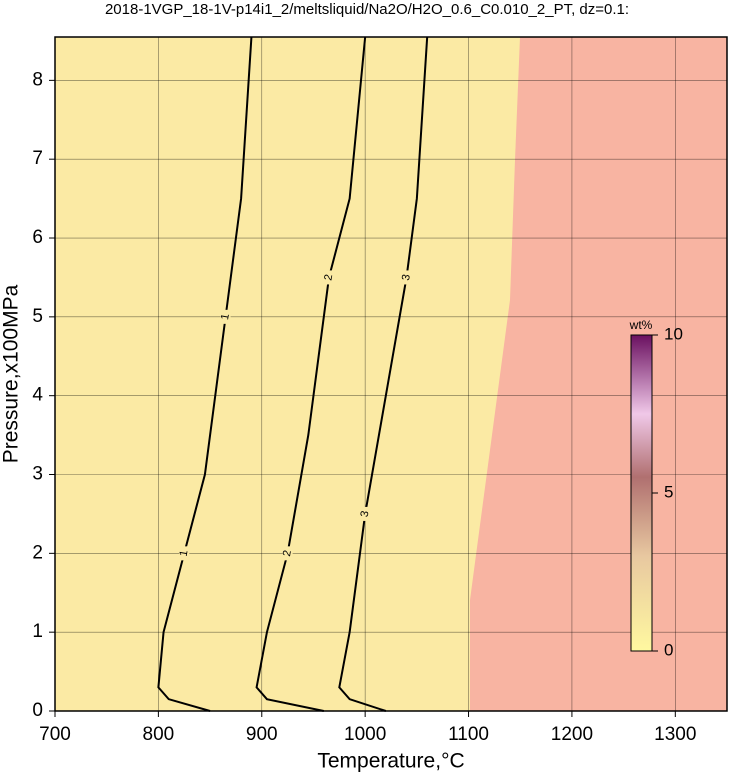 The width and height of the screenshot is (734, 781). I want to click on colorbar-tick-label: 0, so click(668, 649).